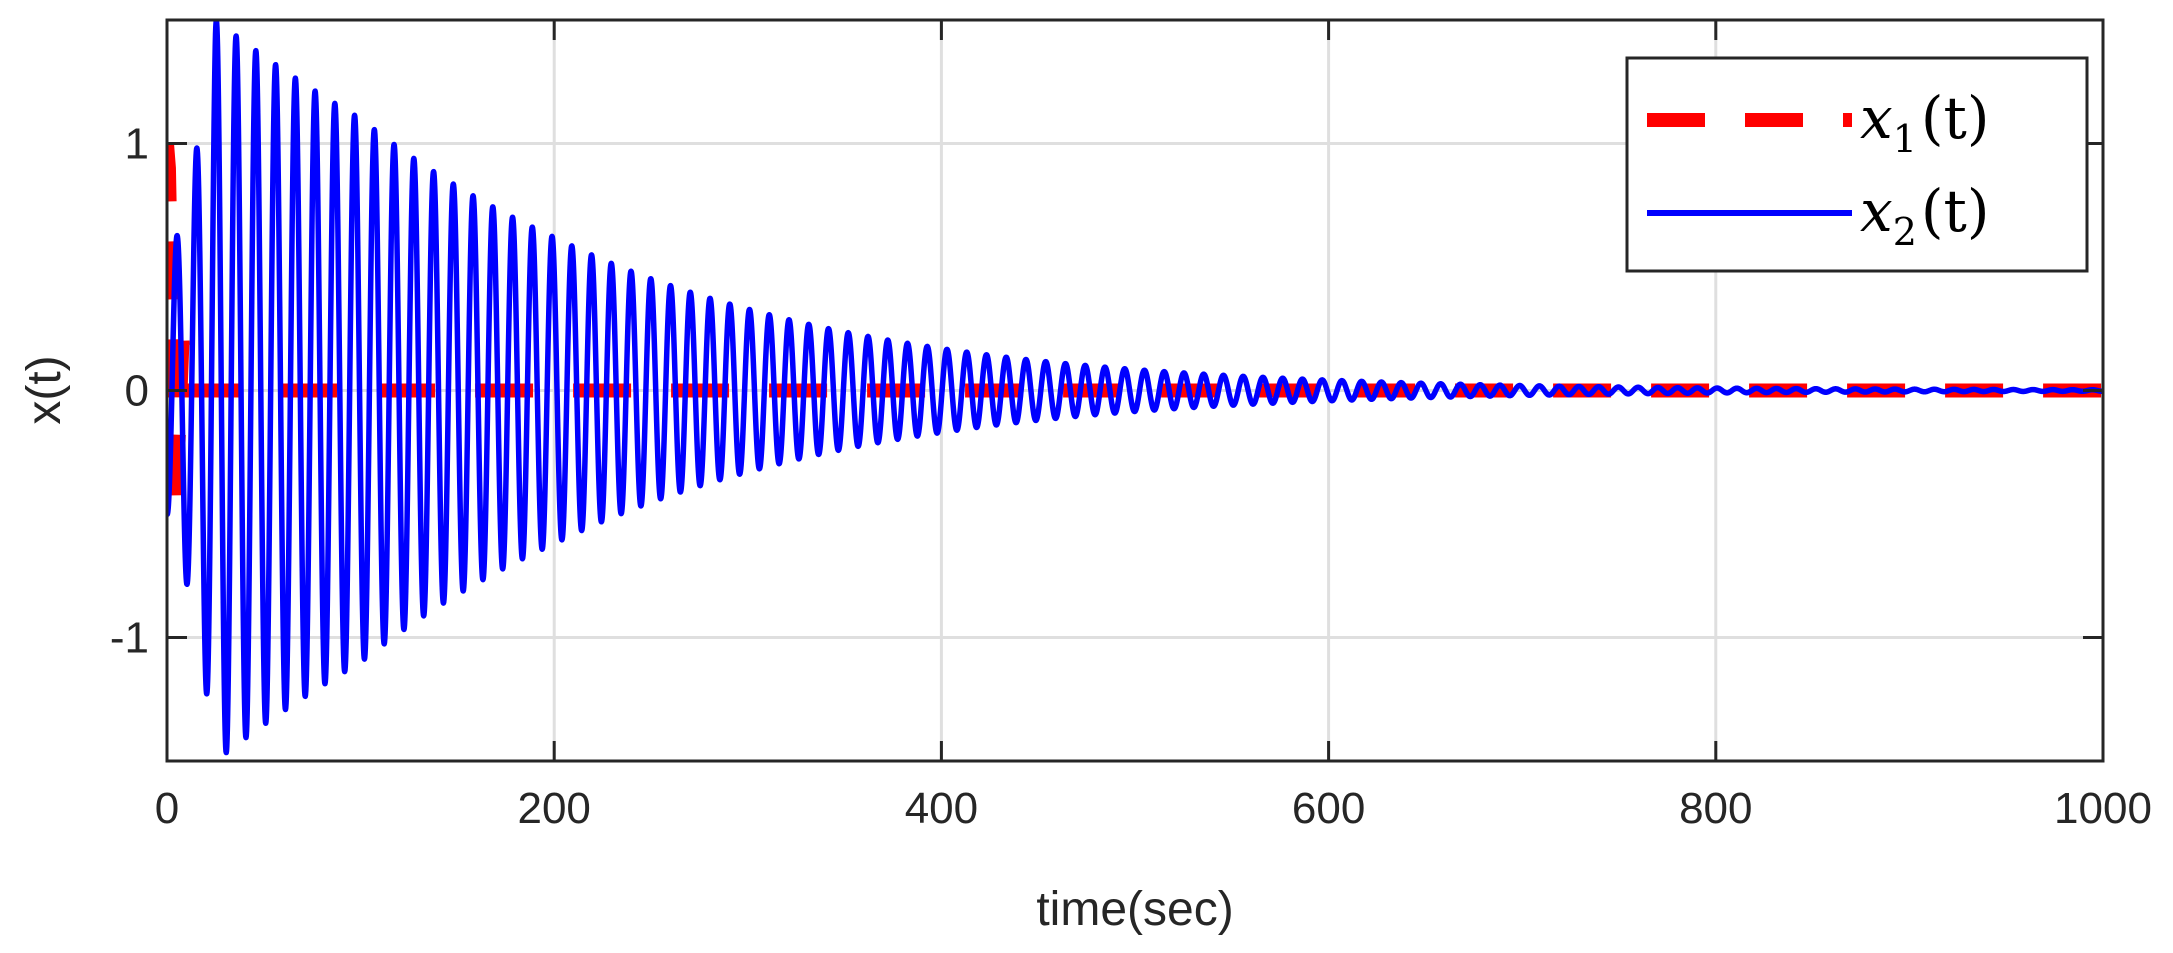 This screenshot has width=2173, height=953. I want to click on y-tick-label: 0, so click(137, 391).